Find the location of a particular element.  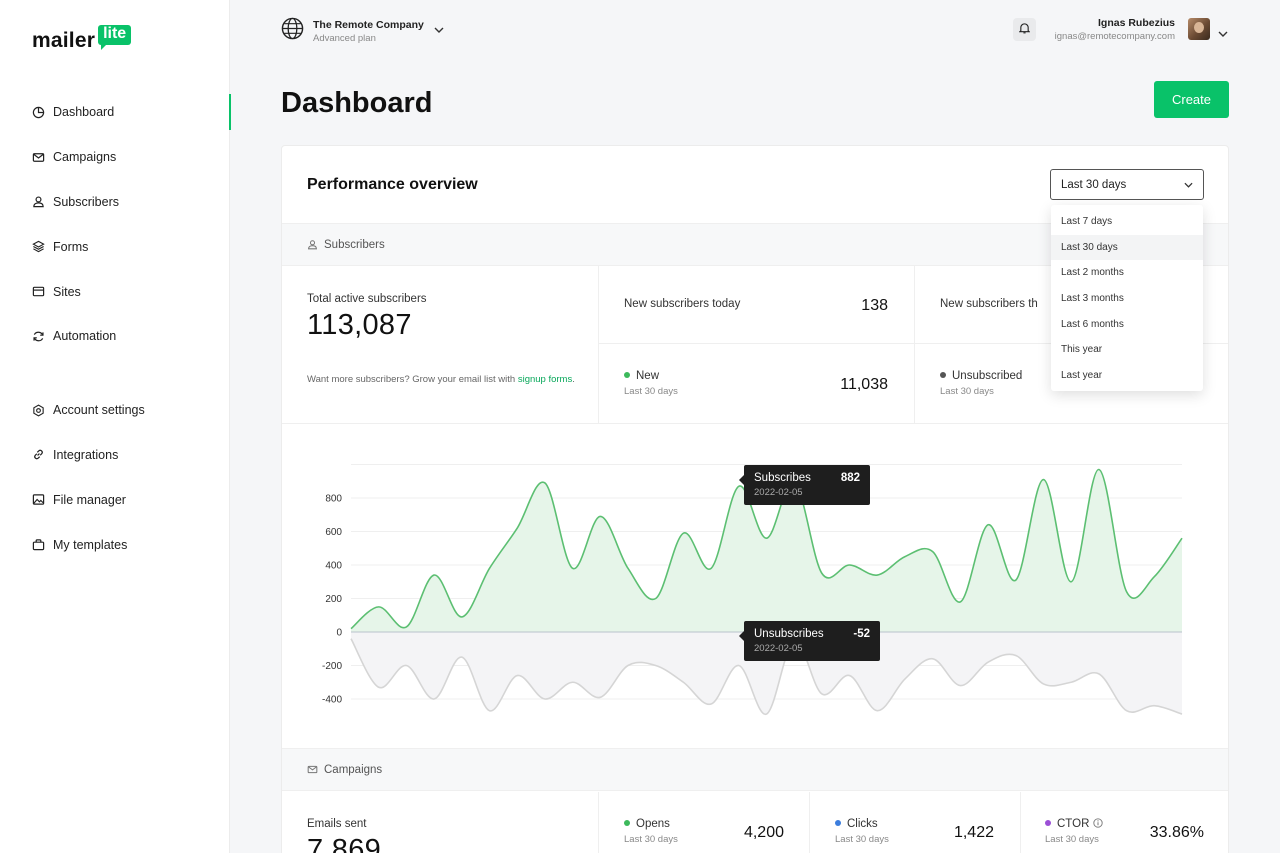

sidebar-item-label: Campaigns is located at coordinates (85, 157).